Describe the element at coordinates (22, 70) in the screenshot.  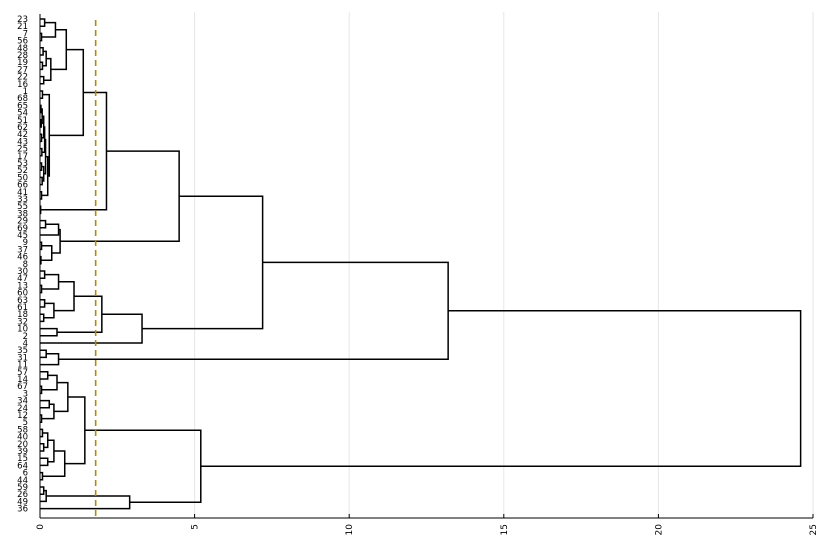
I see `leaf-label: 27` at that location.